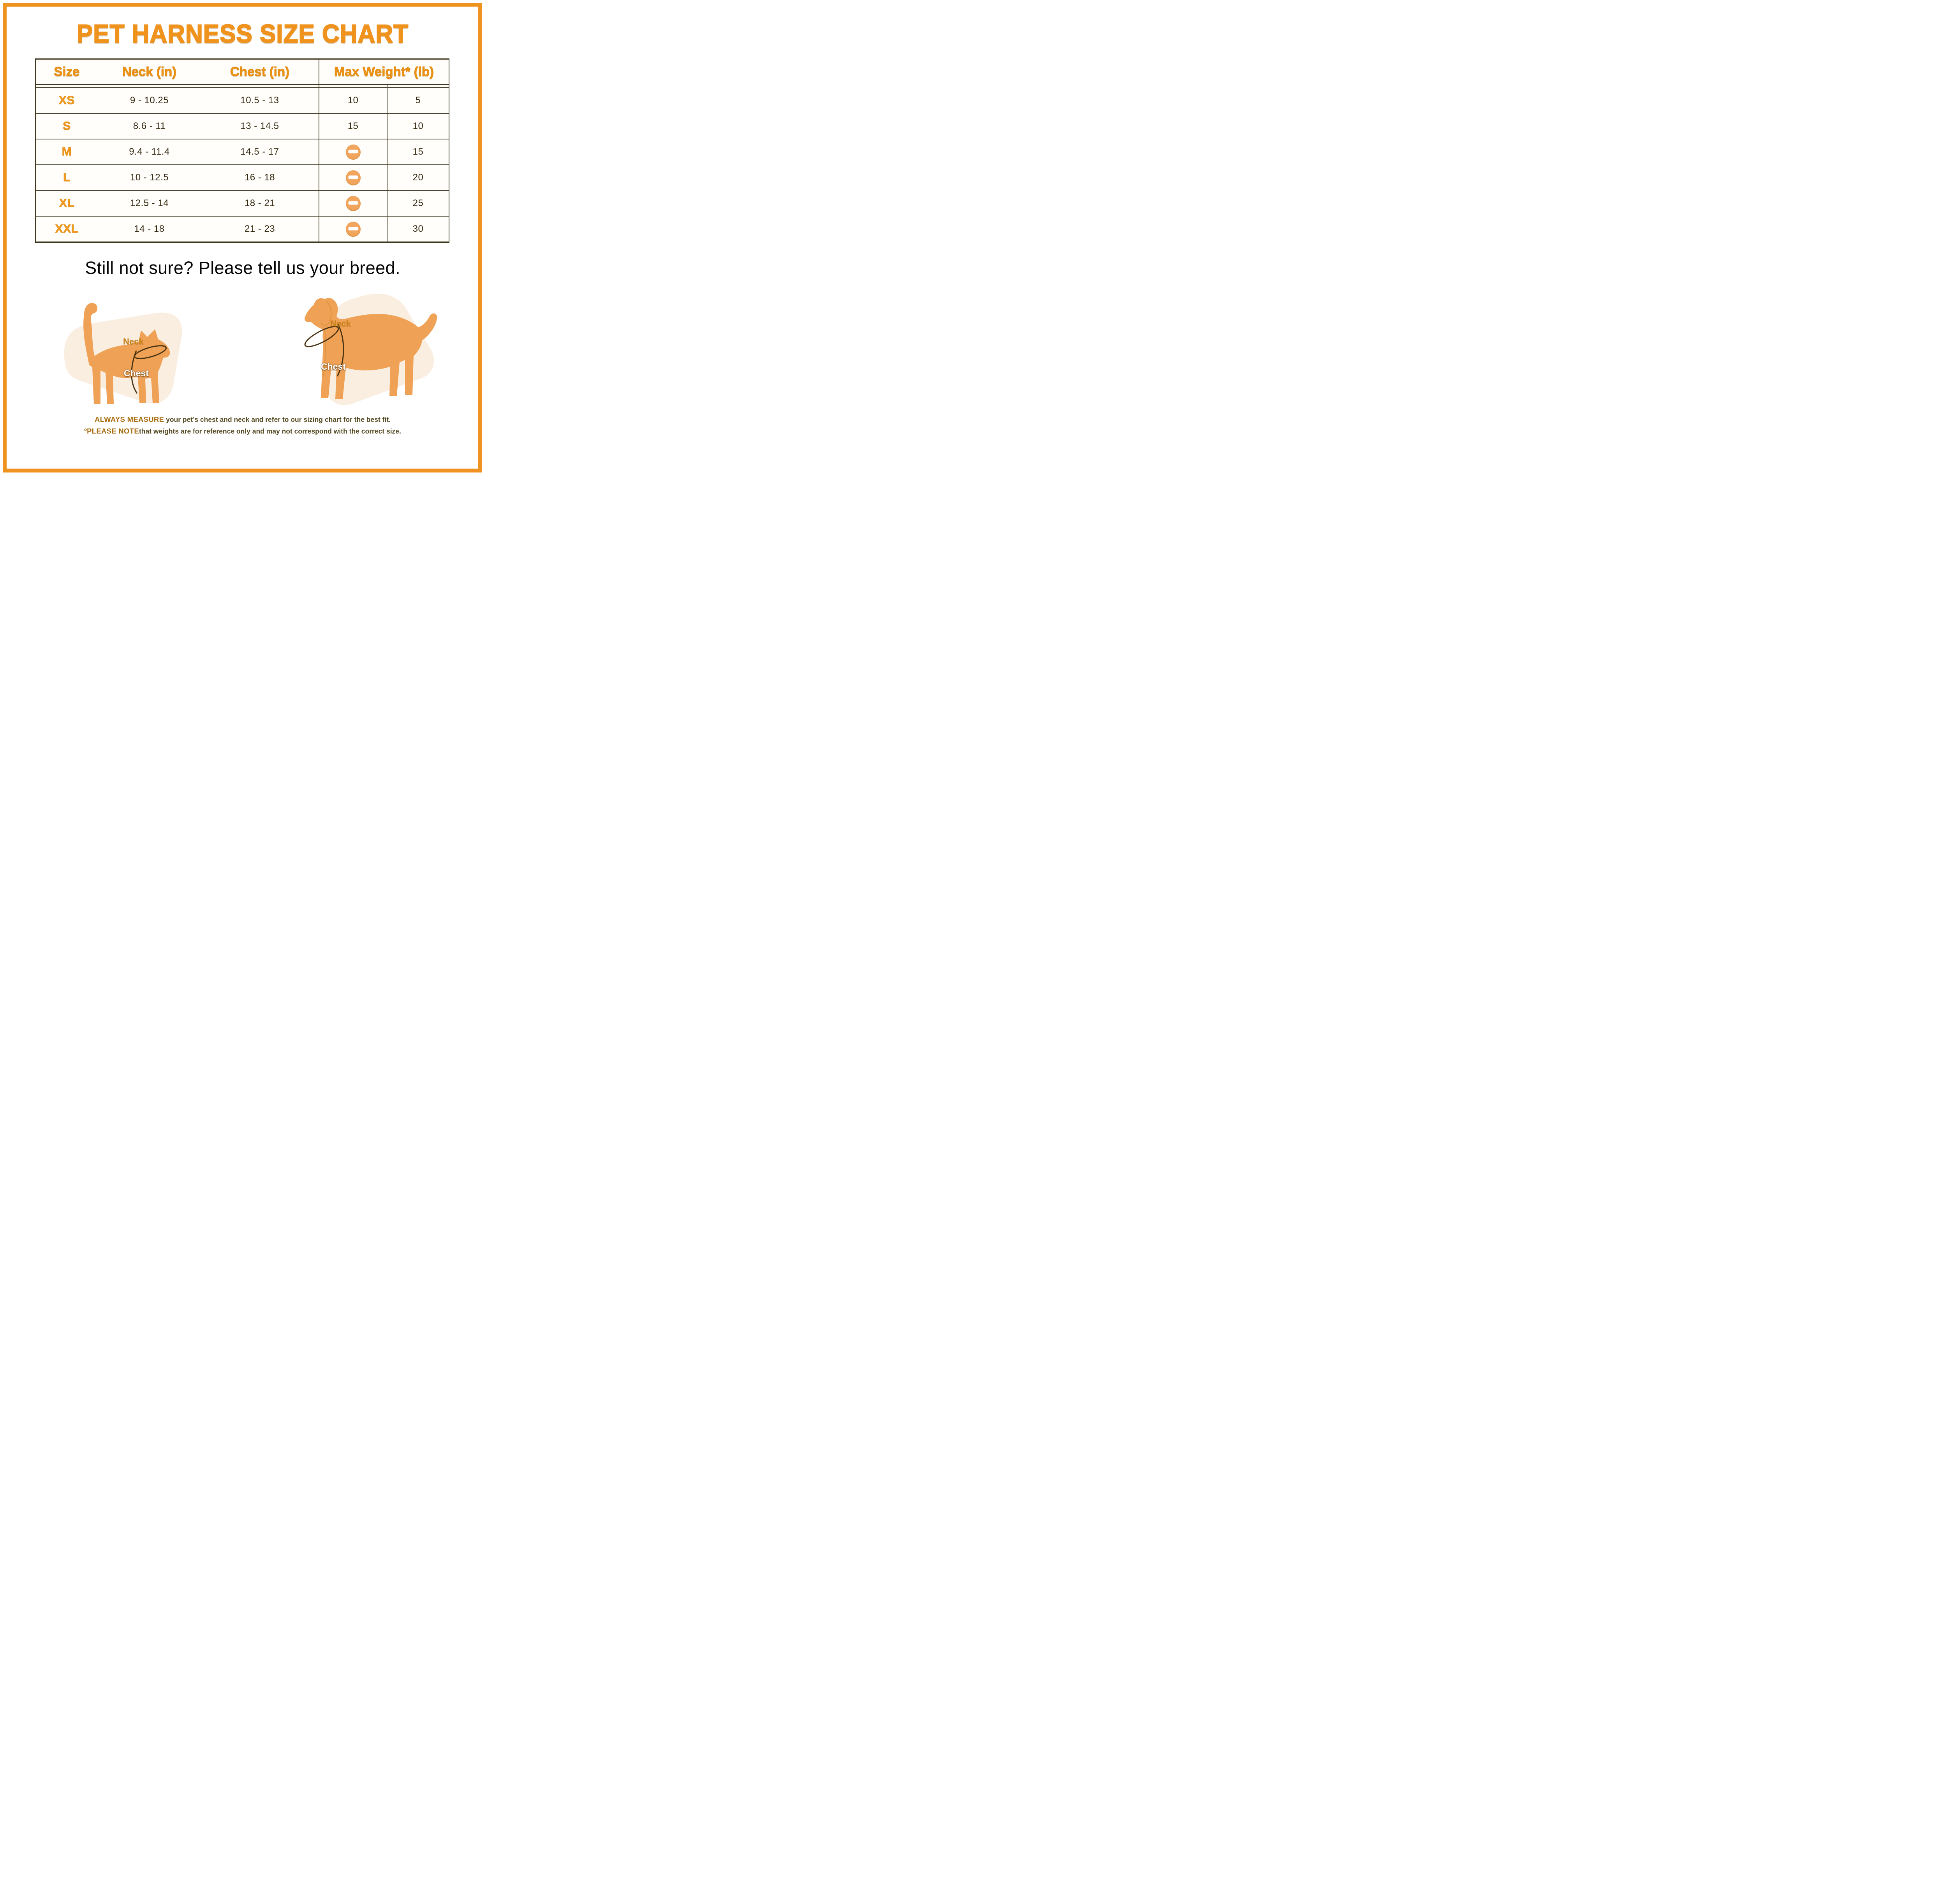 The height and width of the screenshot is (1904, 1941). I want to click on table-row: S 8.6 - 11 13 - 14.5 15 10, so click(243, 126).